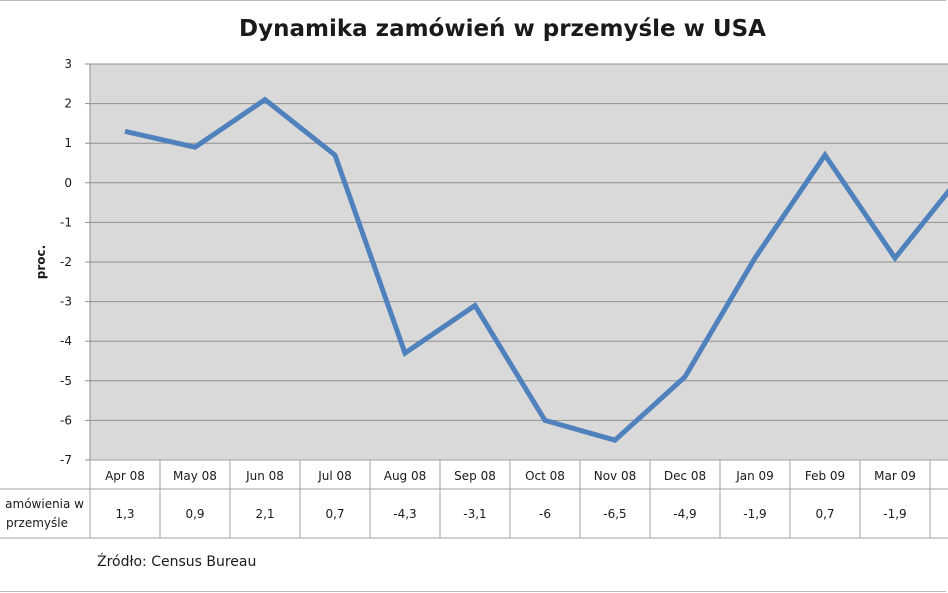 The image size is (948, 593). I want to click on y-tick-label: 0, so click(68, 183).